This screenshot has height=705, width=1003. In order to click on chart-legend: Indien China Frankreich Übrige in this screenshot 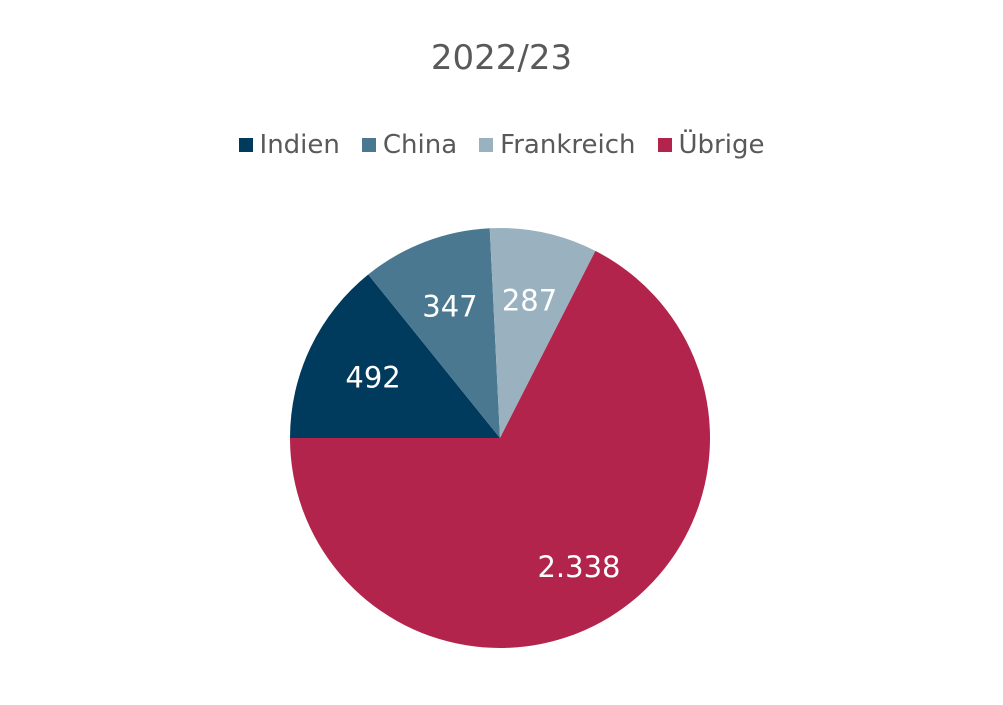, I will do `click(501, 145)`.